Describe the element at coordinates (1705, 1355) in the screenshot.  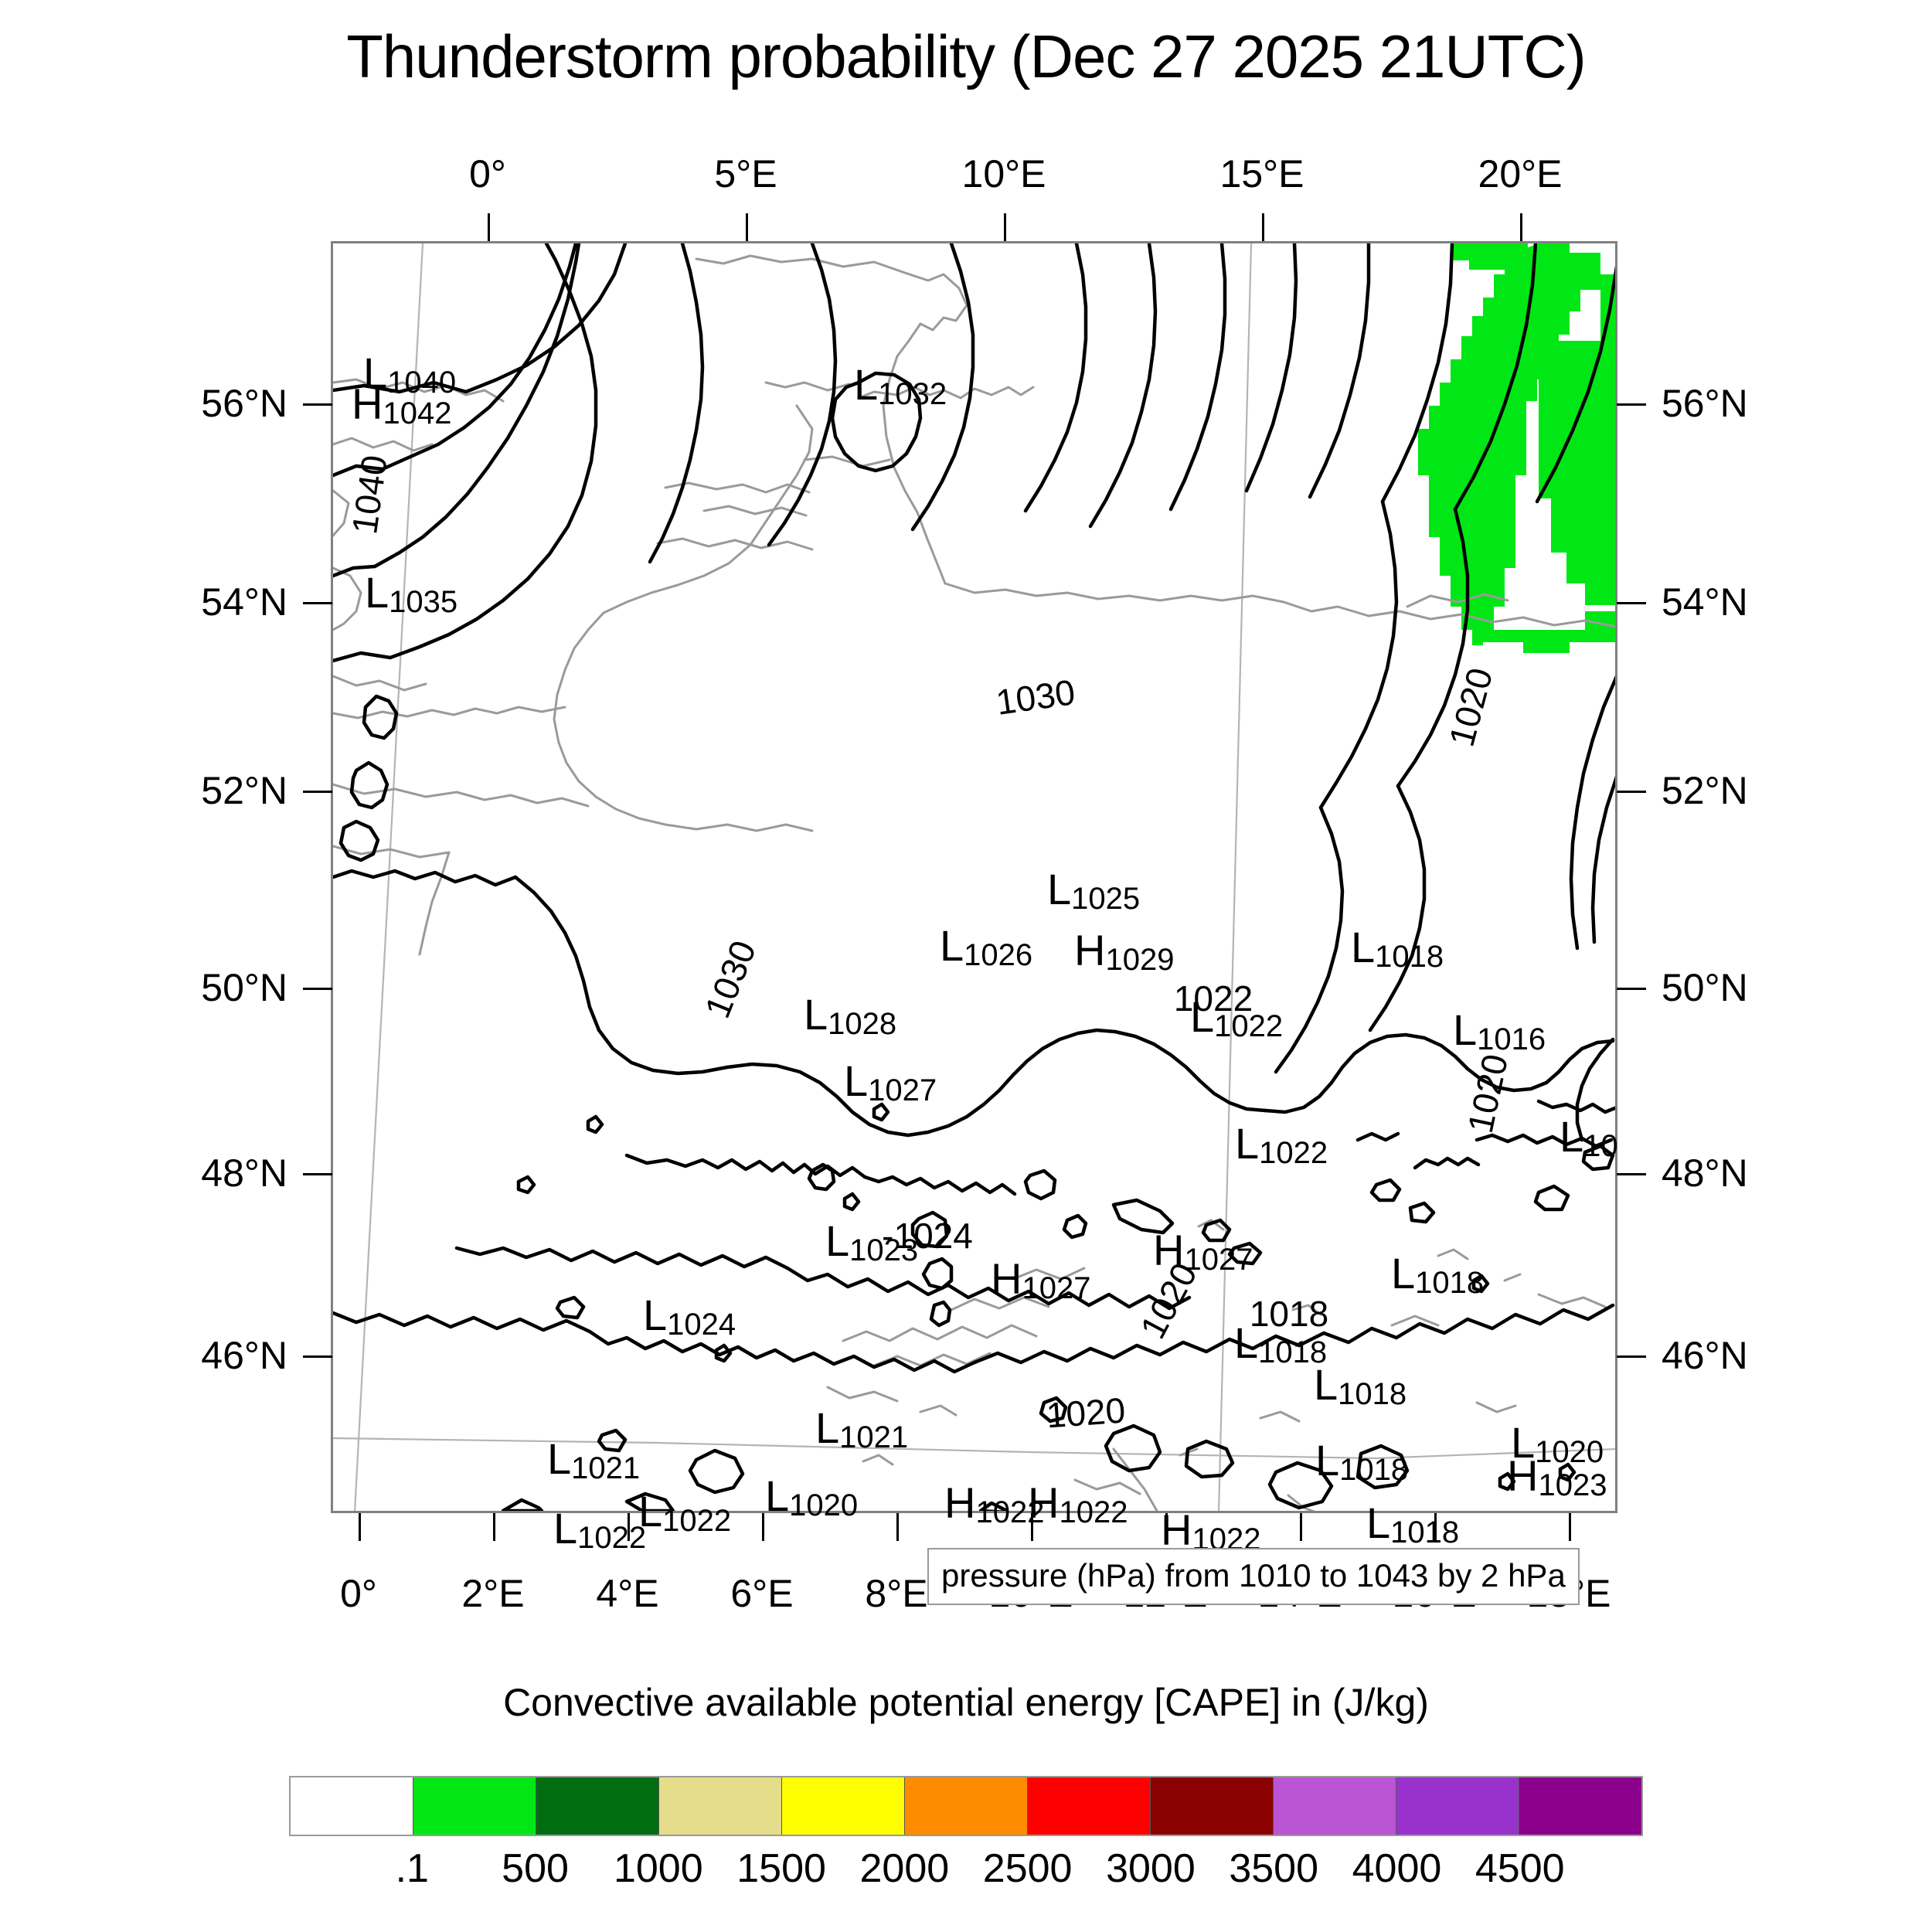
I see `axis-label-right-5: 46°N` at that location.